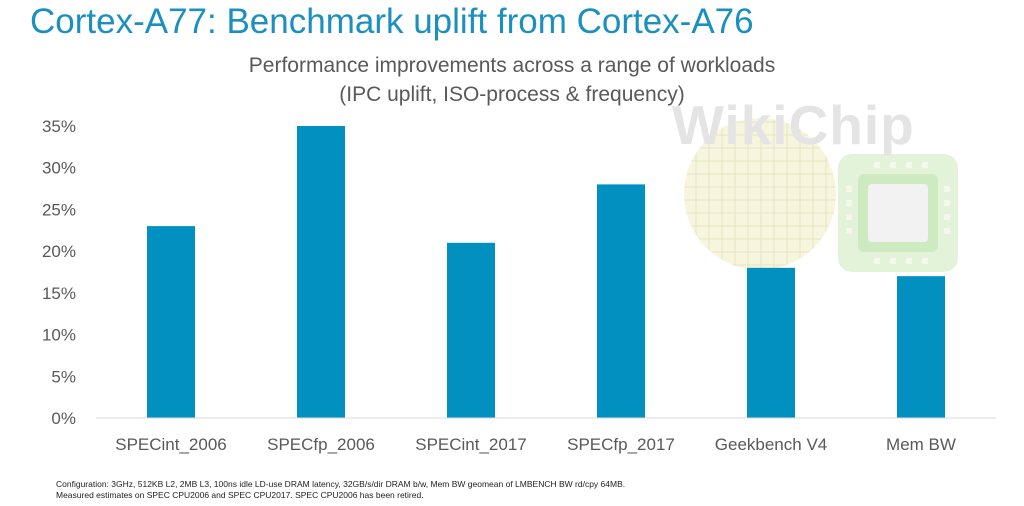 This screenshot has width=1024, height=506. Describe the element at coordinates (771, 444) in the screenshot. I see `x-tick-label: Geekbench V4` at that location.